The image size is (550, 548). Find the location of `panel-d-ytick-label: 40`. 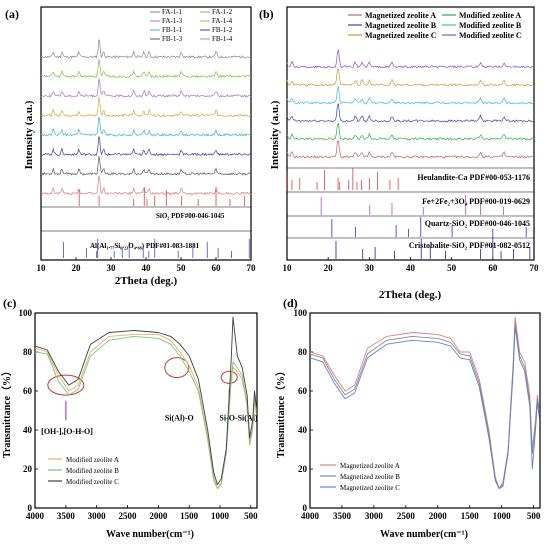

panel-d-ytick-label: 40 is located at coordinates (303, 430).